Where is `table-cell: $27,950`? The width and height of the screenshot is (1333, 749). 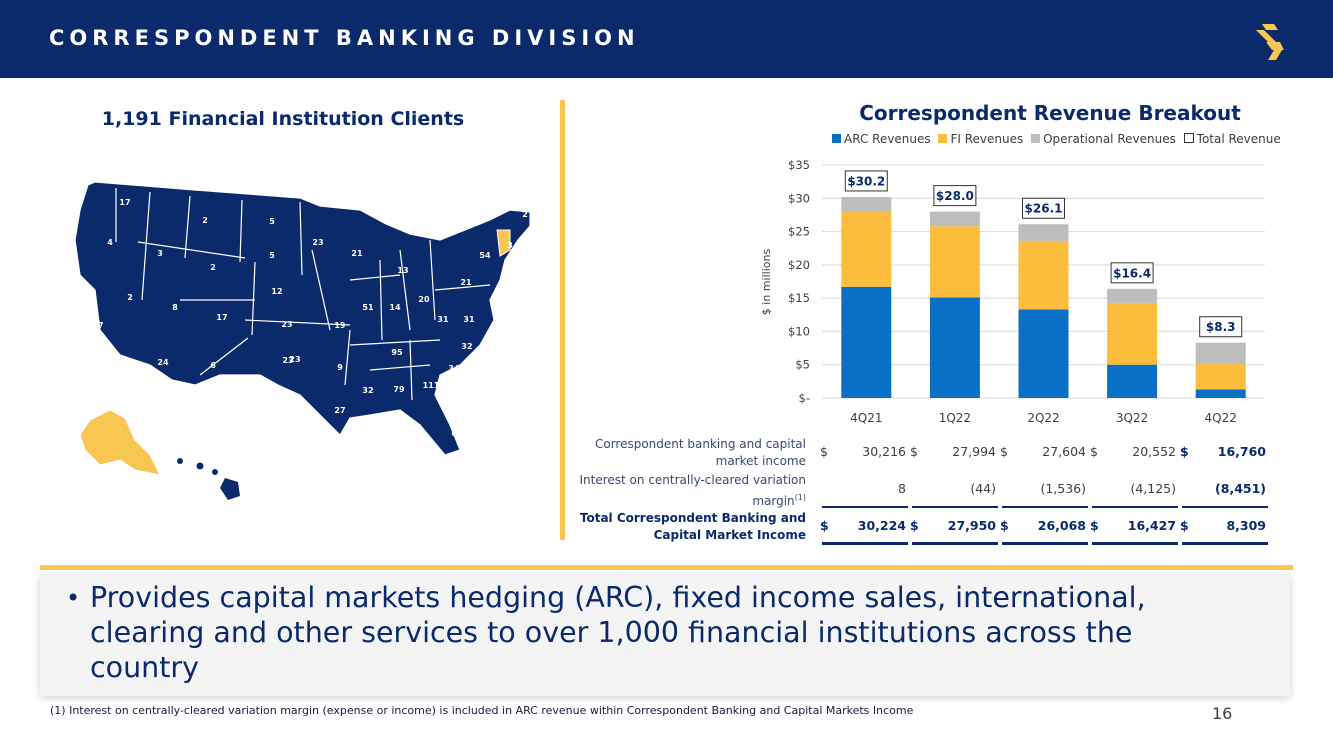
table-cell: $27,950 is located at coordinates (952, 525).